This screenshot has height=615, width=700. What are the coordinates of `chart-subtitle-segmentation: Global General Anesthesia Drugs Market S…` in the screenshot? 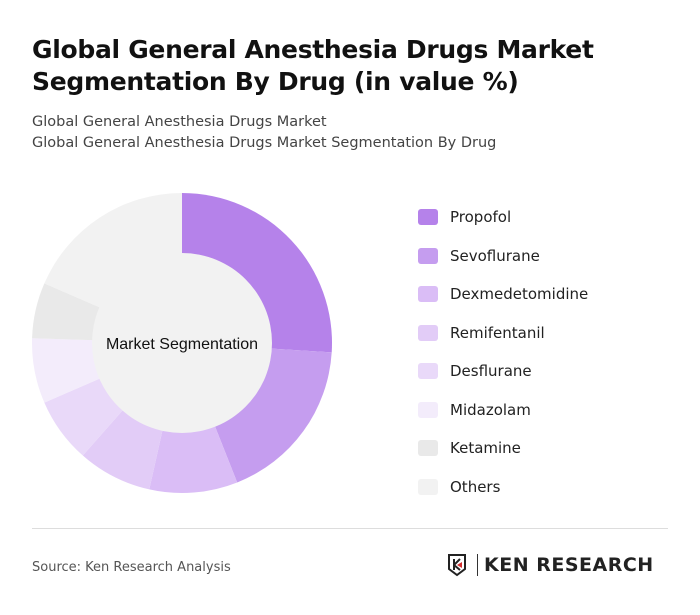 It's located at (264, 143).